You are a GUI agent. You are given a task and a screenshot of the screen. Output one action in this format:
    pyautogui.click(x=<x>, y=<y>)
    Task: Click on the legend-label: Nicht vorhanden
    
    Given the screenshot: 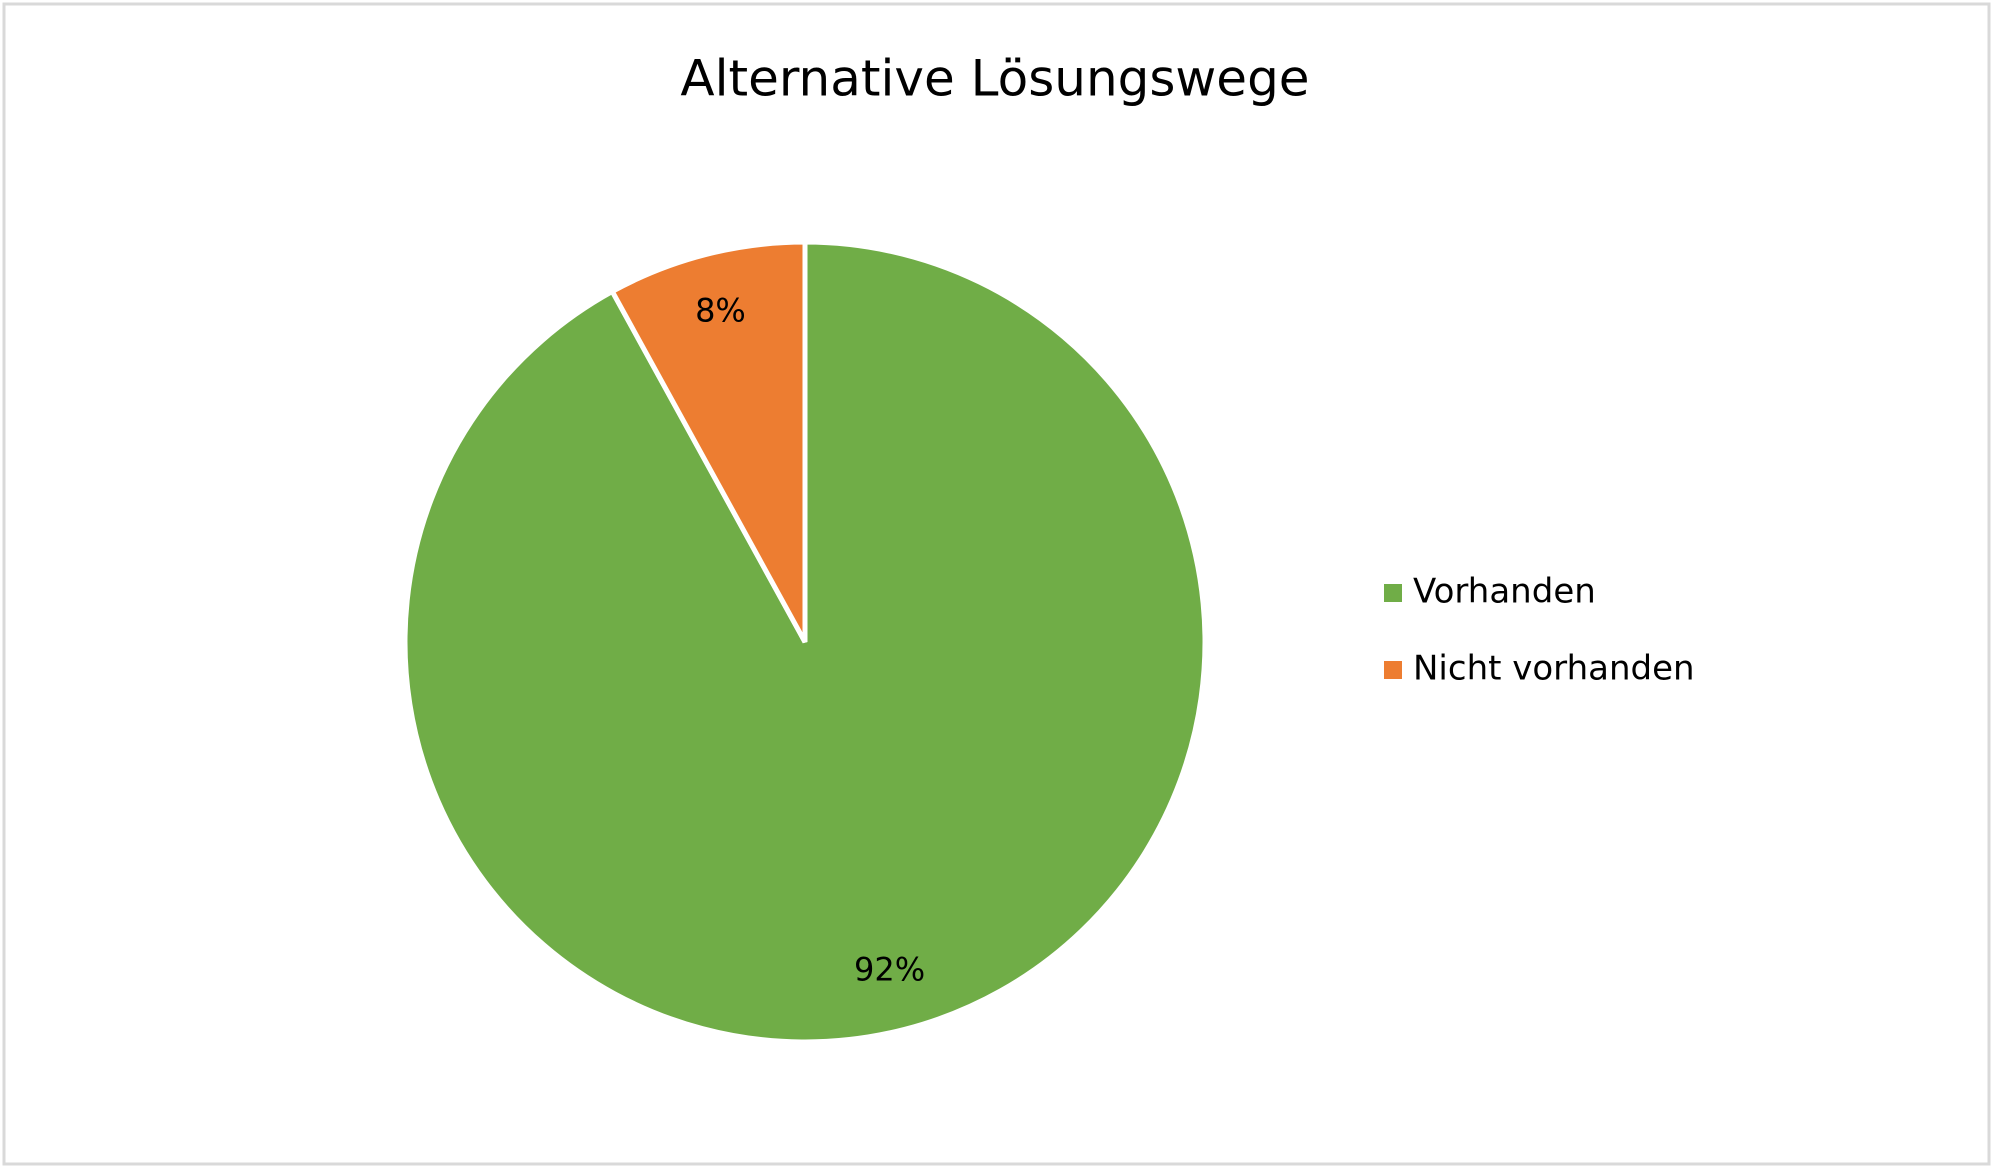 What is the action you would take?
    pyautogui.click(x=1554, y=669)
    